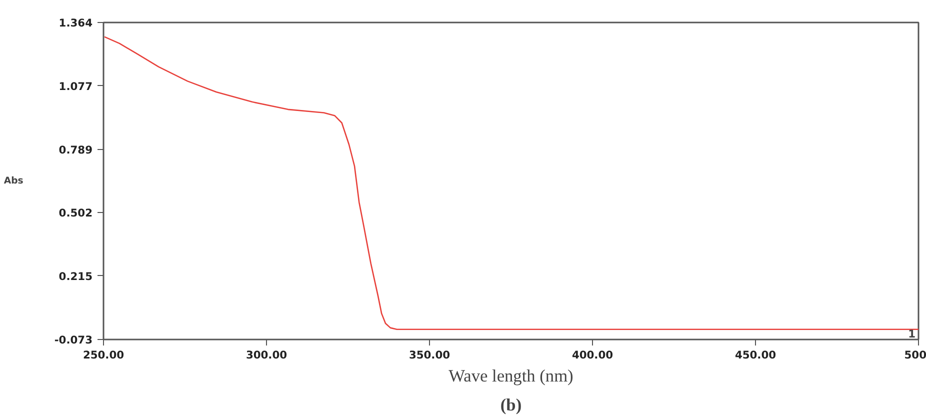 This screenshot has width=926, height=419. I want to click on y-tick-label: -0.073, so click(73, 340).